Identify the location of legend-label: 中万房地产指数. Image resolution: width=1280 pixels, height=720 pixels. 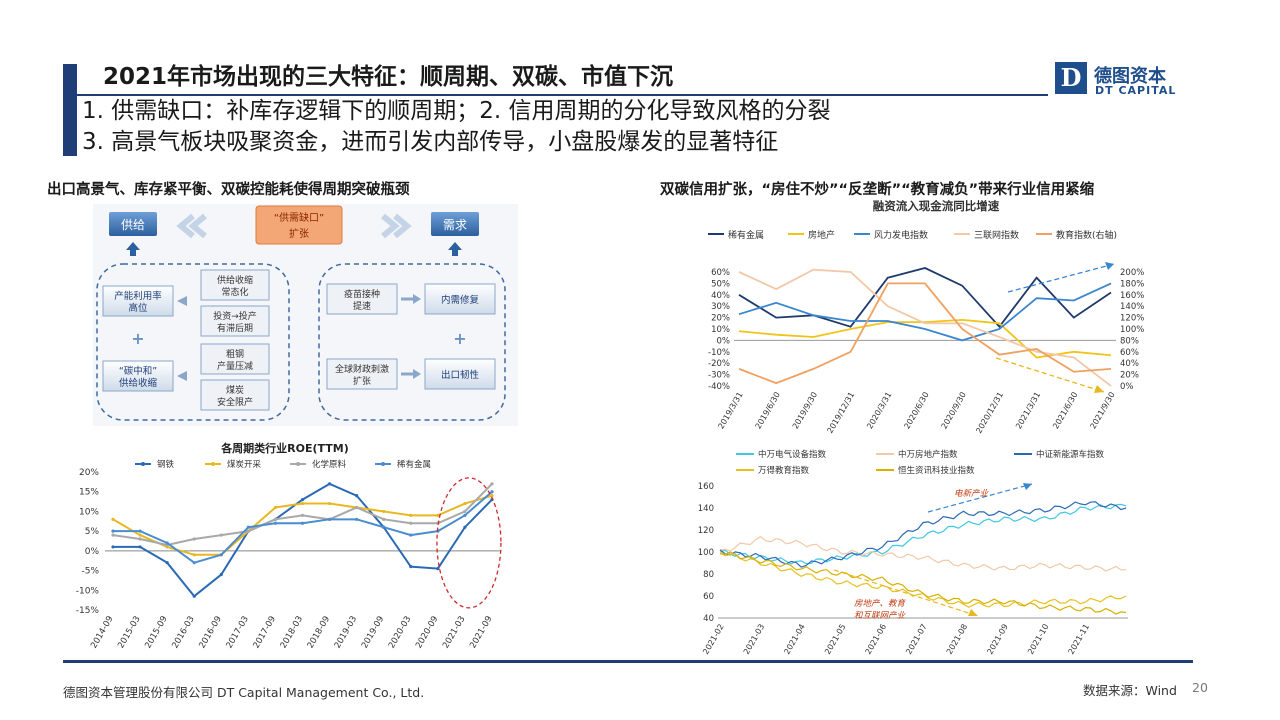
(928, 454).